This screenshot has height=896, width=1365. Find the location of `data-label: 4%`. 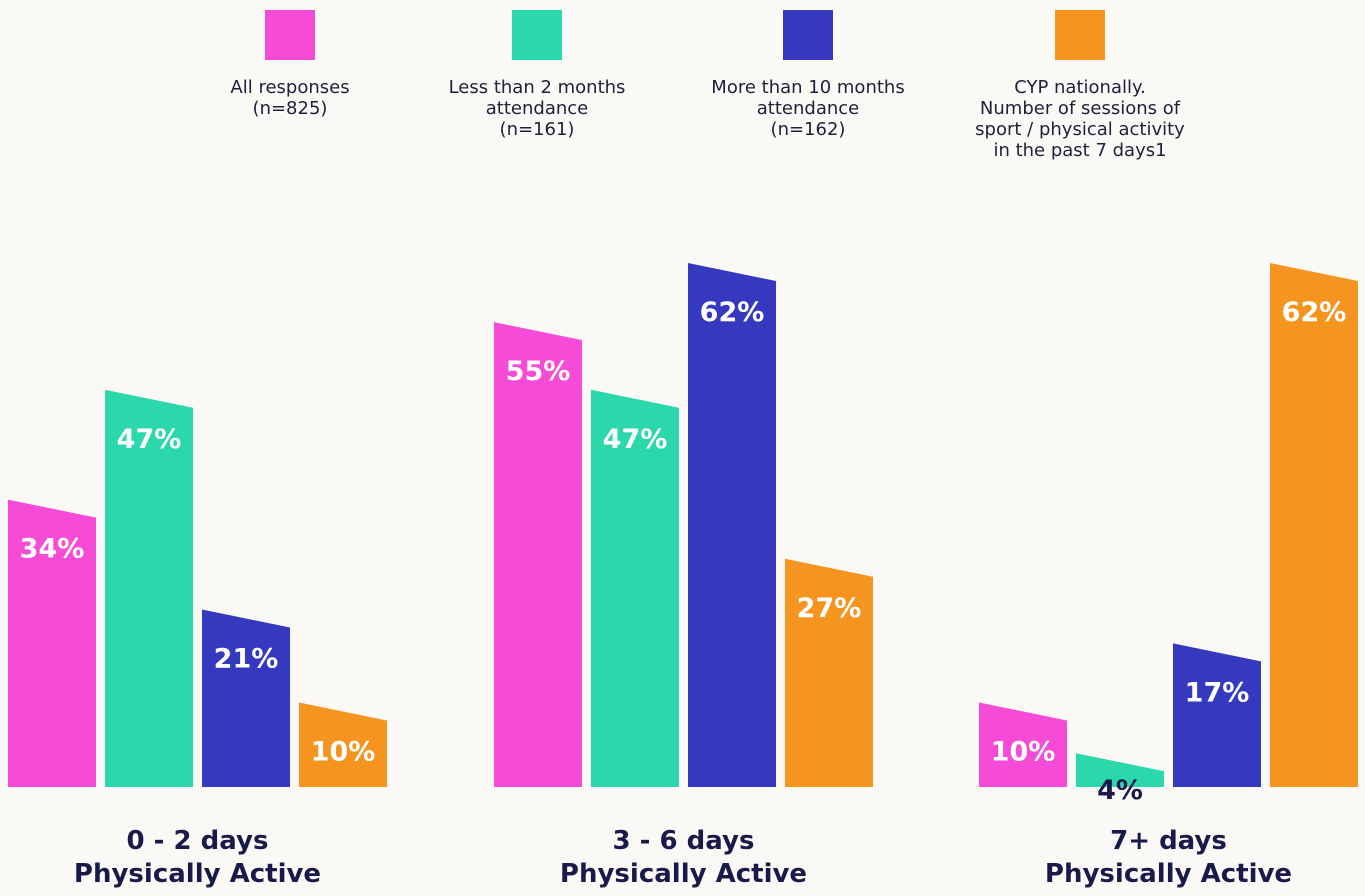

data-label: 4% is located at coordinates (1120, 790).